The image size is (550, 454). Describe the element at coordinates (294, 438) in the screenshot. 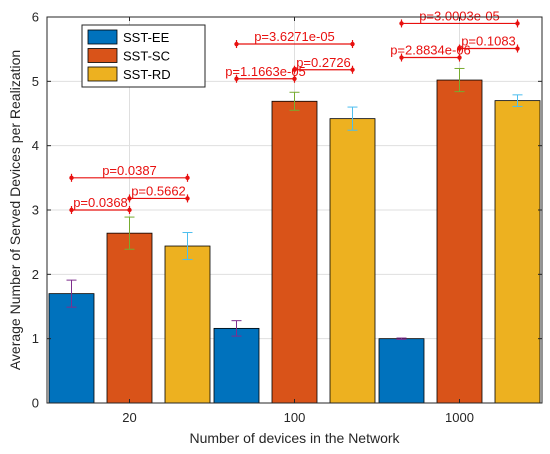

I see `x-axis-label: Number of devices in the Network` at that location.